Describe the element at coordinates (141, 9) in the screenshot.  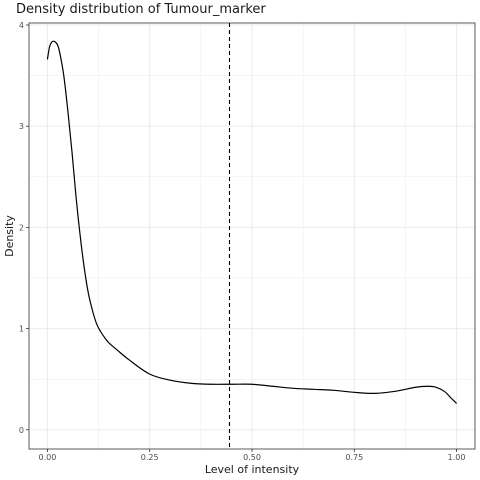
I see `chart-title: Density distribution of Tumour_marker` at that location.